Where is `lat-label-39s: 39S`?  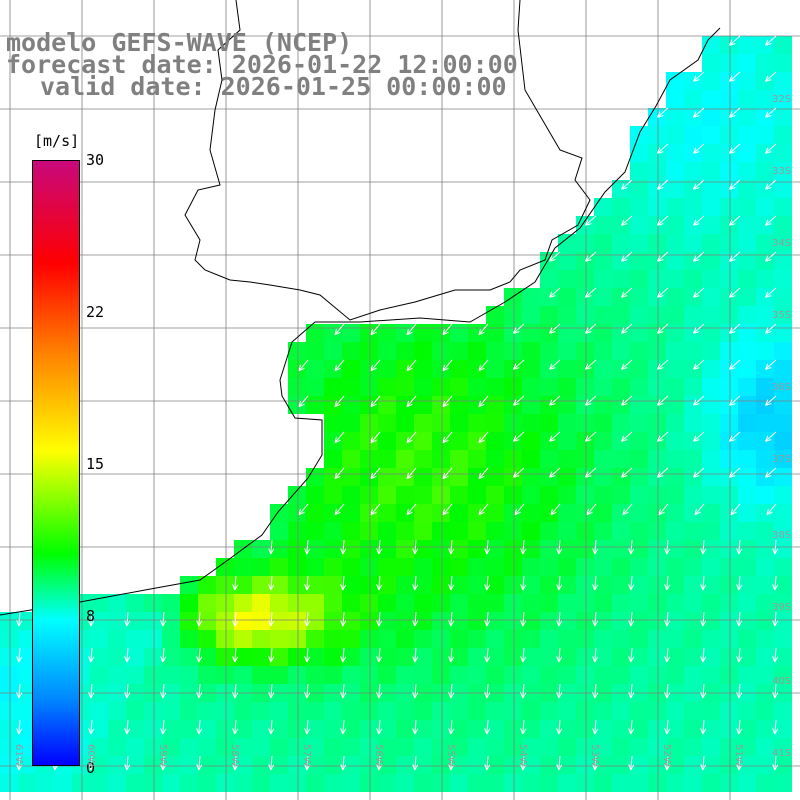
lat-label-39s: 39S is located at coordinates (782, 607).